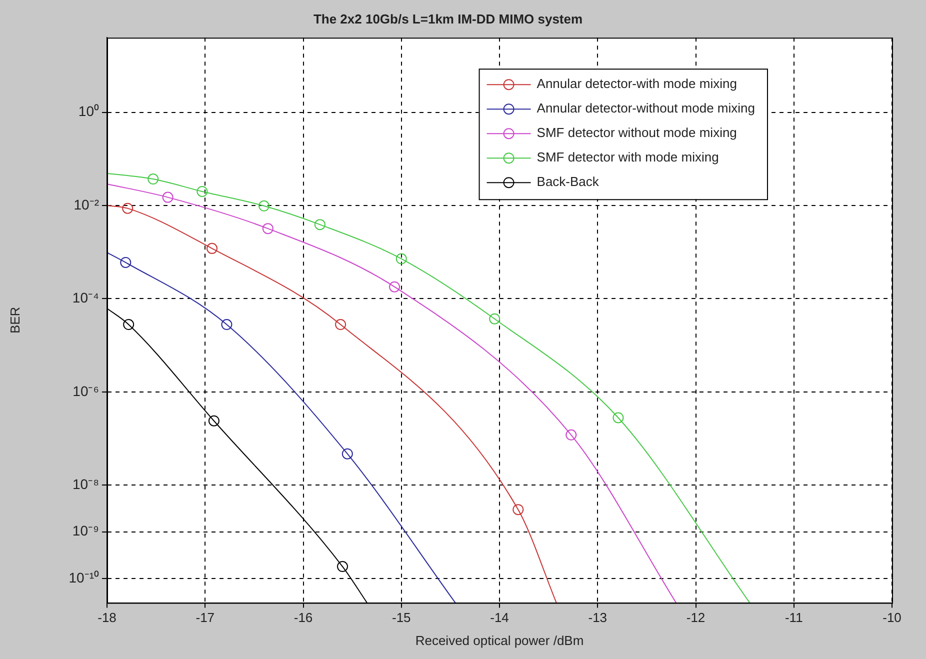 The height and width of the screenshot is (659, 926). I want to click on y-tick-label: 10⁰, so click(88, 111).